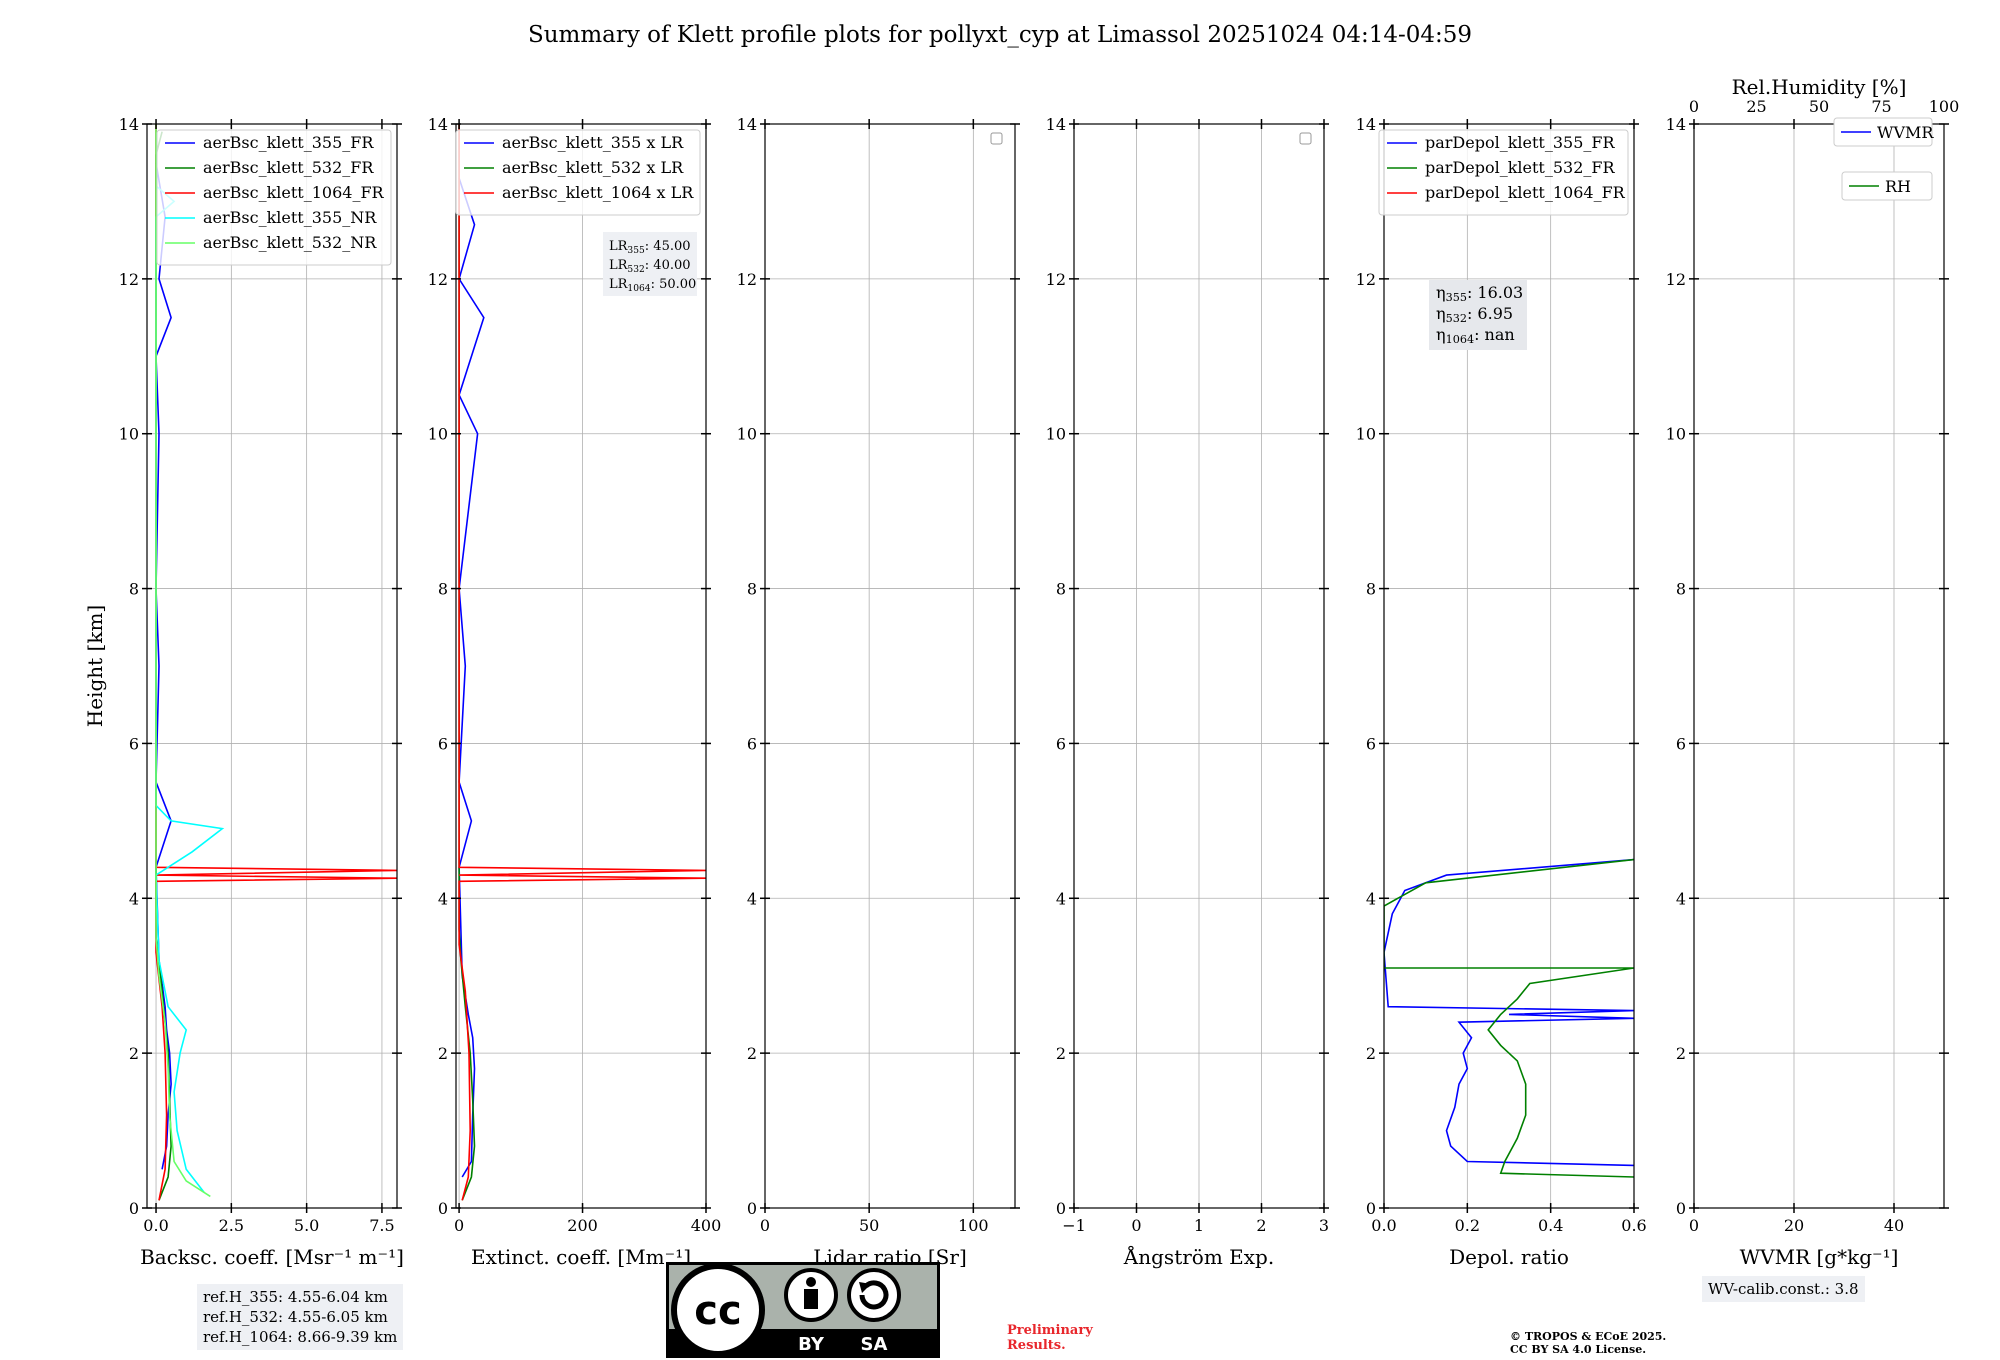 The width and height of the screenshot is (2000, 1360). What do you see at coordinates (183, 661) in the screenshot?
I see `series-line-aerBsc_klett_532_NR` at bounding box center [183, 661].